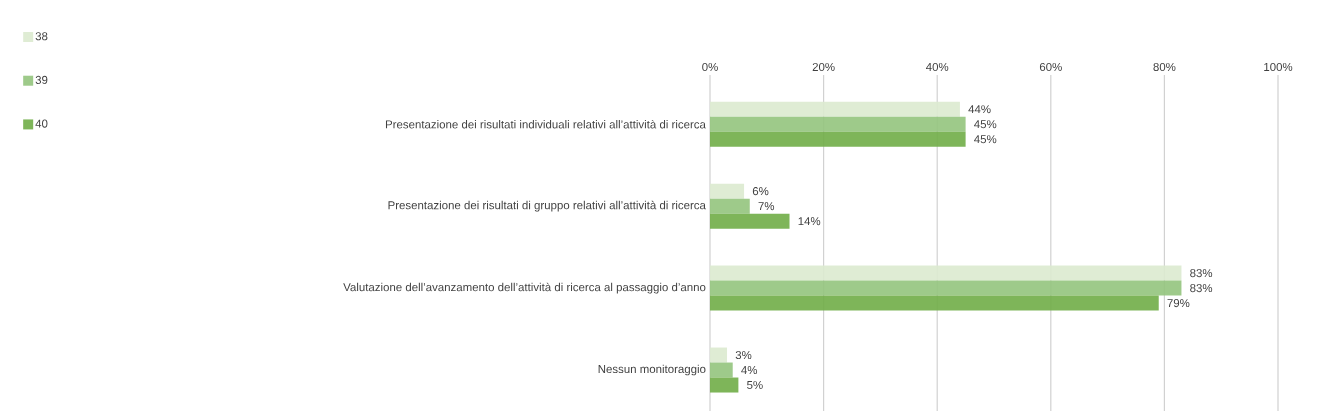 The width and height of the screenshot is (1324, 419). I want to click on data-label: 79%, so click(1178, 303).